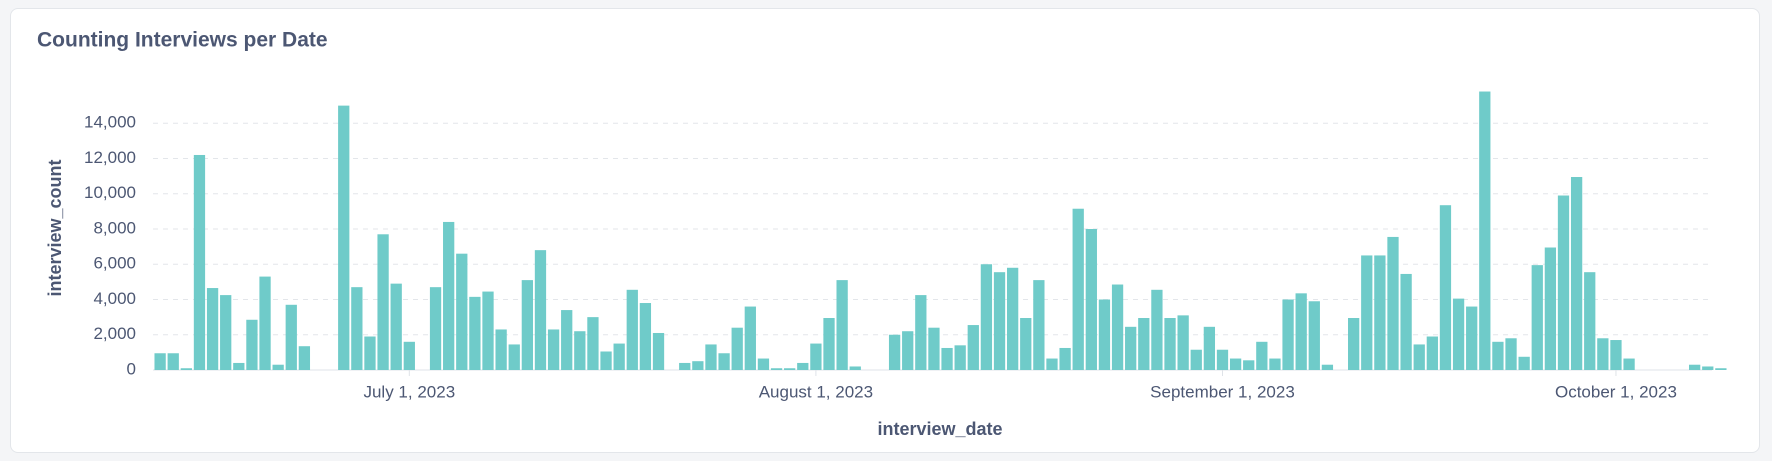  What do you see at coordinates (1616, 391) in the screenshot?
I see `x-tick-label: October 1, 2023` at bounding box center [1616, 391].